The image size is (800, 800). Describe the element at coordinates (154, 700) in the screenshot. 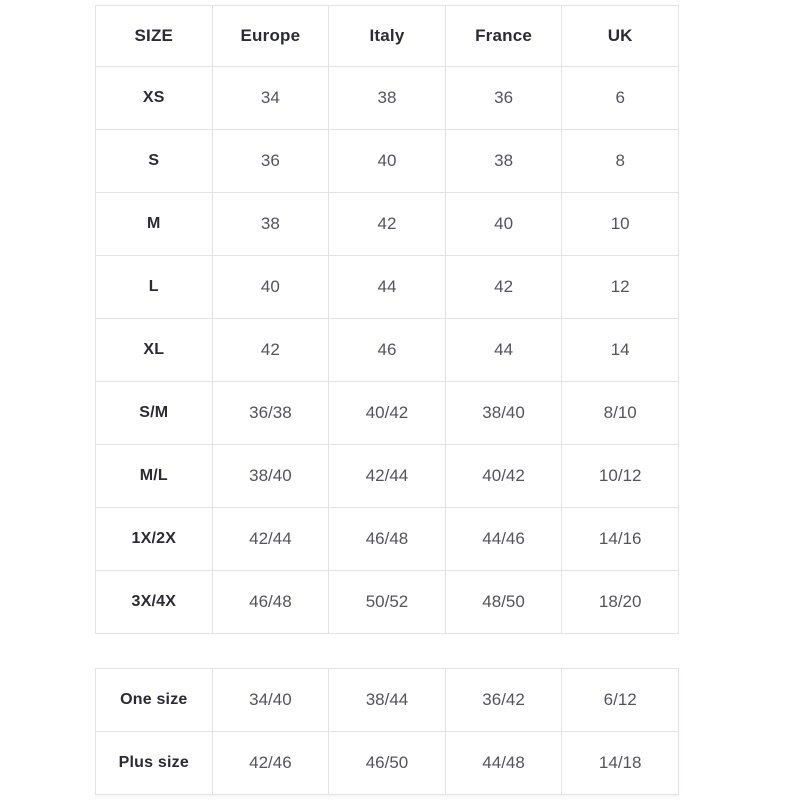

I see `size-label: One size` at that location.